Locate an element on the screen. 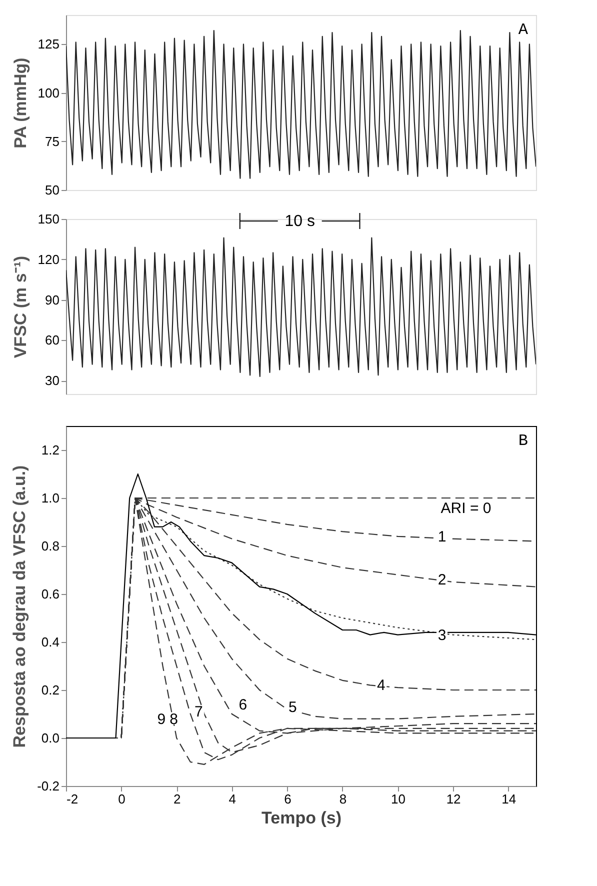 The height and width of the screenshot is (886, 597). x-tick-label: 8 is located at coordinates (343, 799).